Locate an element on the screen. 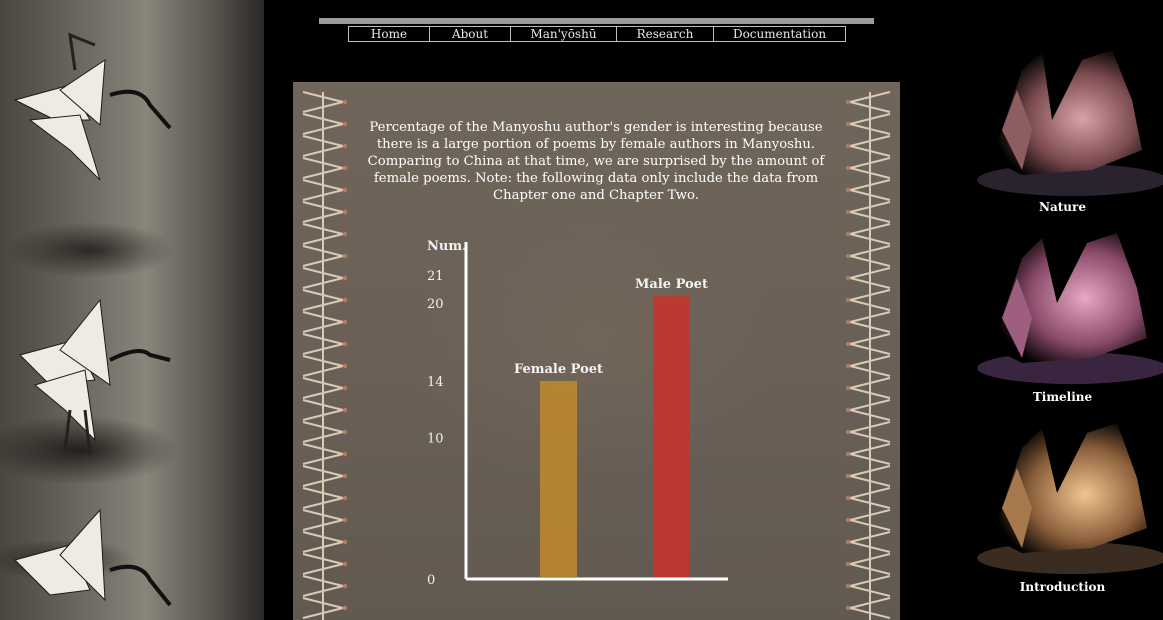 The image size is (1163, 620). timeline-link: Timeline is located at coordinates (1062, 397).